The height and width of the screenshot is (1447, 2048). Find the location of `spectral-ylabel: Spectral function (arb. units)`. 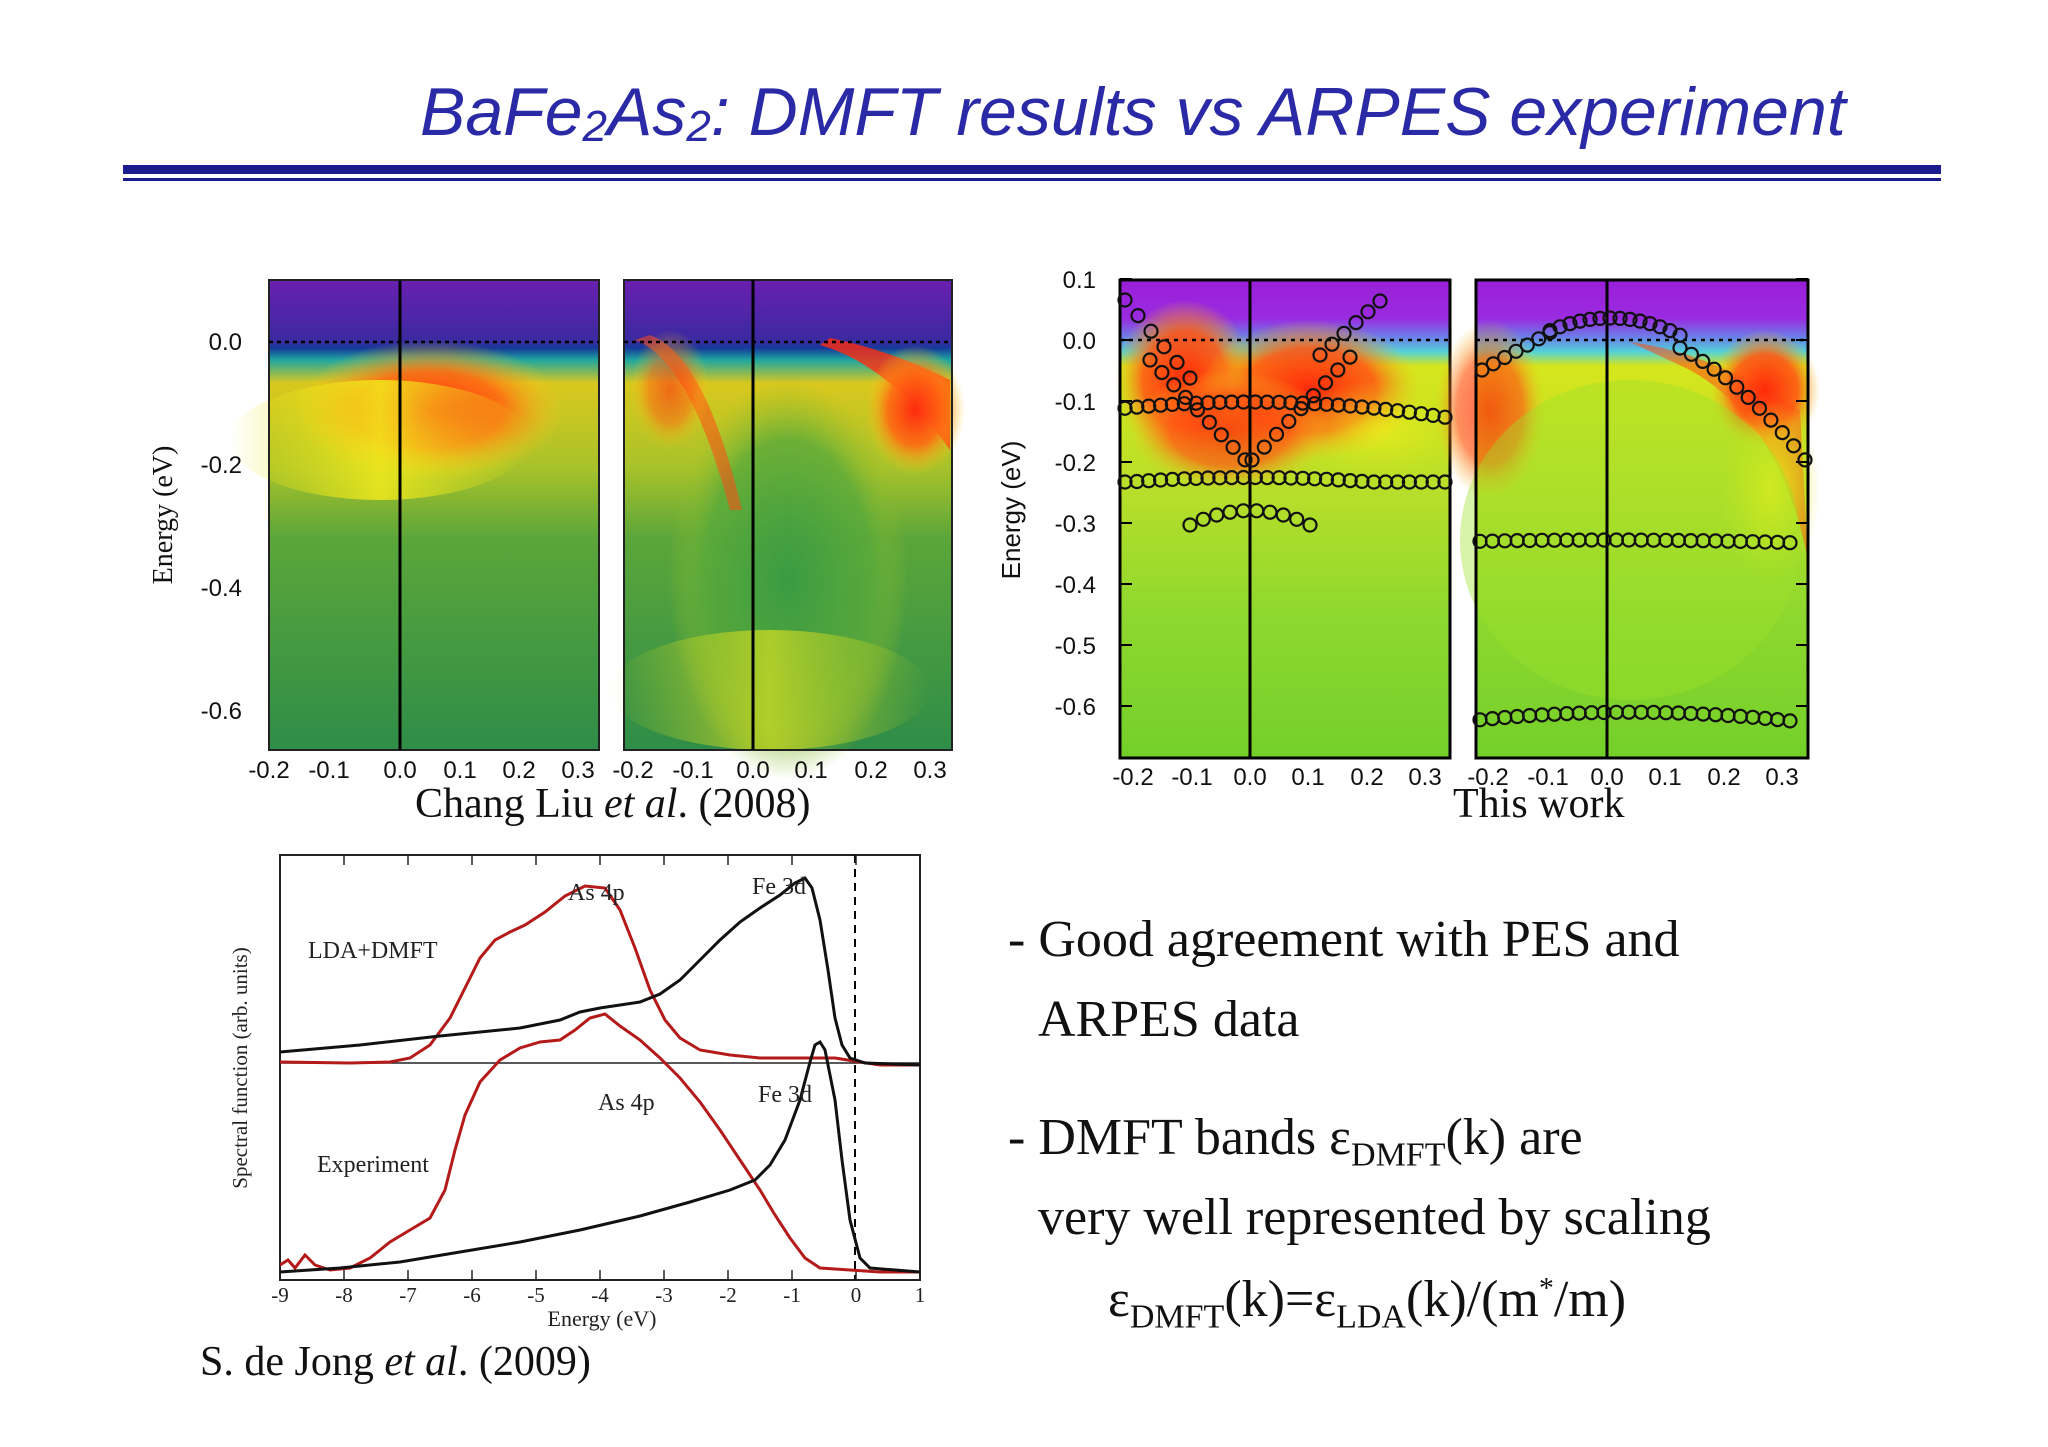

spectral-ylabel: Spectral function (arb. units) is located at coordinates (240, 1067).